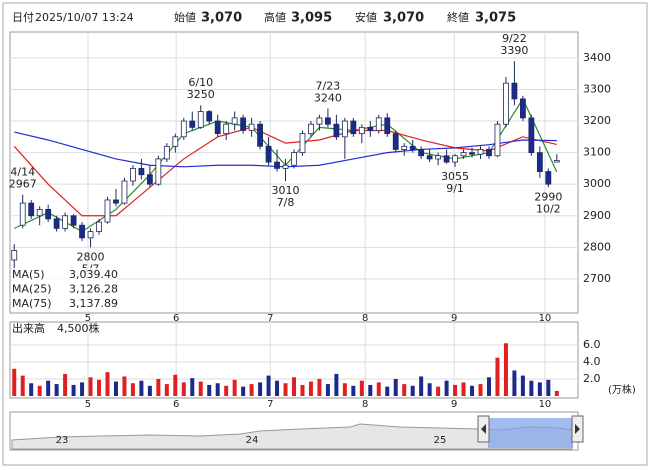 The image size is (653, 470). What do you see at coordinates (28, 274) in the screenshot?
I see `legend-name: MA(5)` at bounding box center [28, 274].